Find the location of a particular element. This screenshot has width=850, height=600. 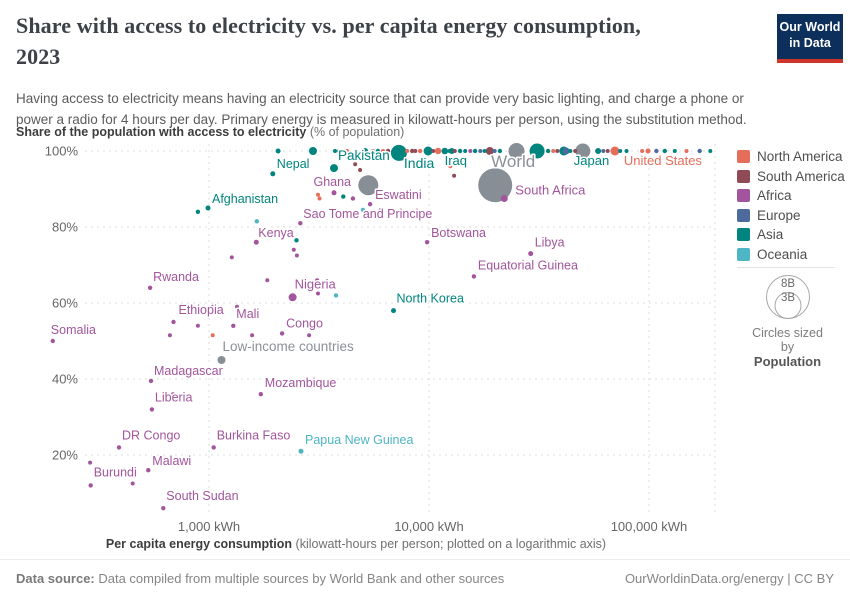

data-point-congo is located at coordinates (282, 333).